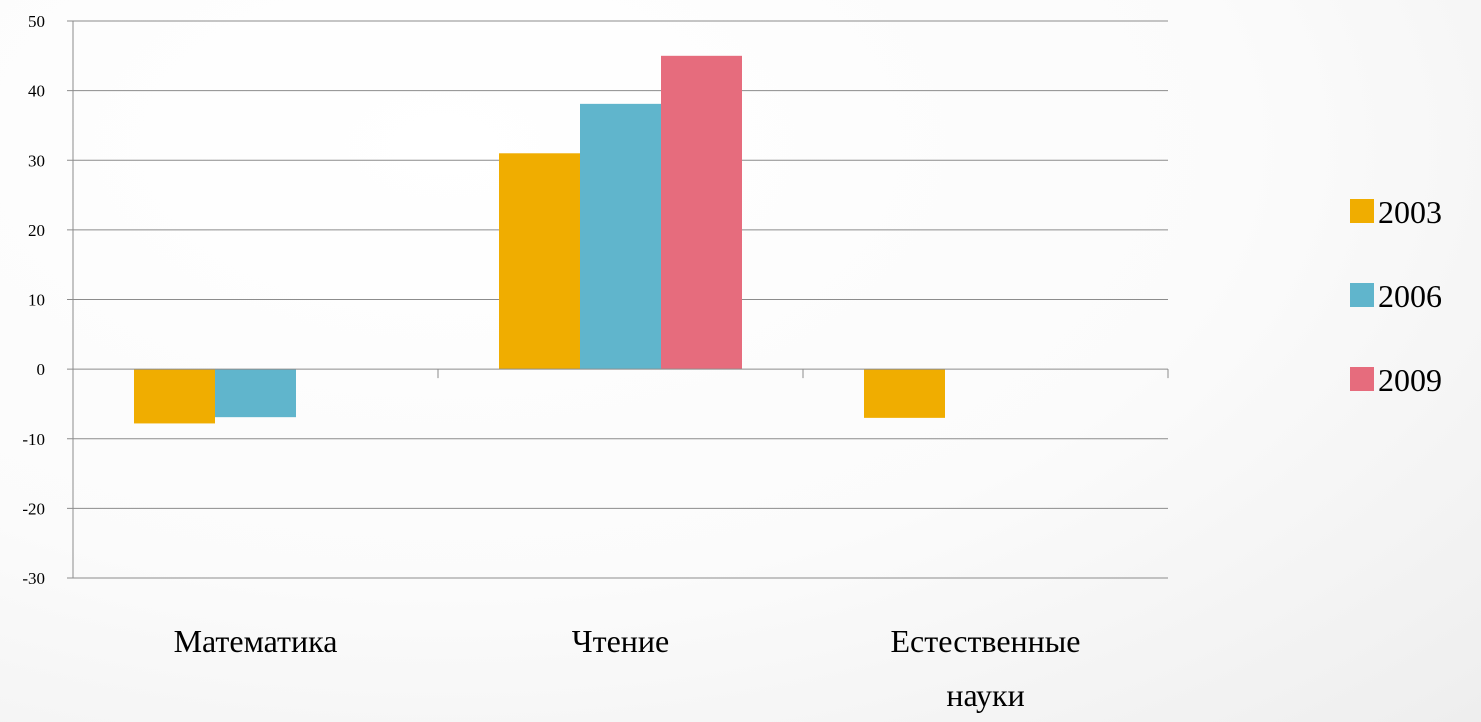 Image resolution: width=1481 pixels, height=722 pixels. I want to click on legend-swatch-2009, so click(1362, 379).